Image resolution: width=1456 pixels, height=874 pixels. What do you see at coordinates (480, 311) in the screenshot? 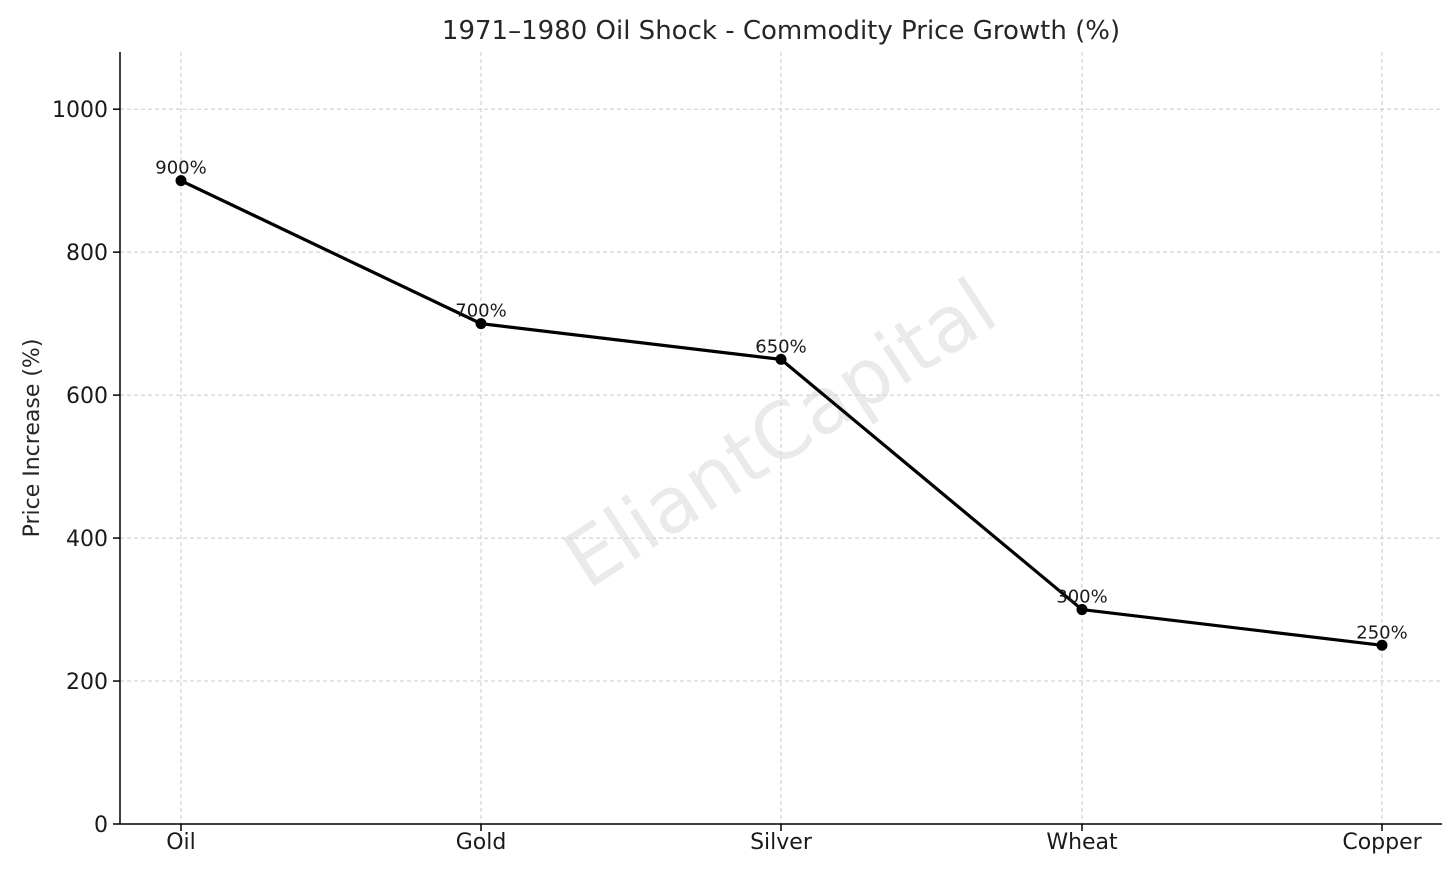
I see `data-label: 700%` at bounding box center [480, 311].